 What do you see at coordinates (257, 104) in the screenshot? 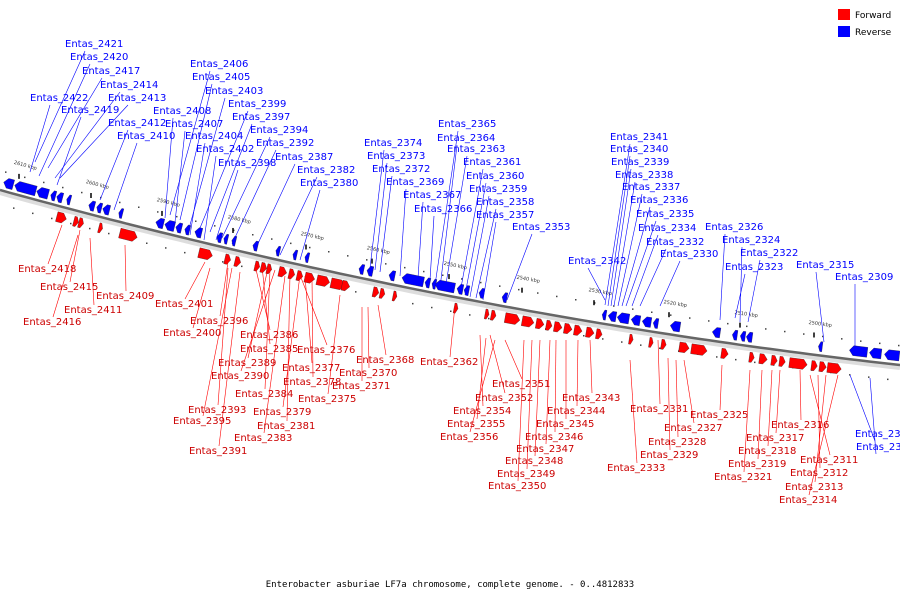
I see `reverse-gene-label: Entas_2399` at bounding box center [257, 104].